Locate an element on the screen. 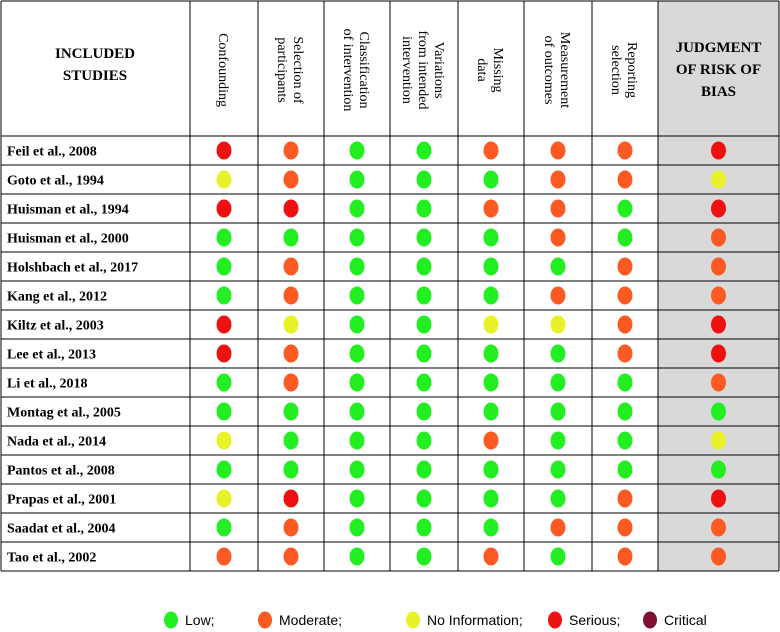 The width and height of the screenshot is (780, 632). legend-dot is located at coordinates (265, 620).